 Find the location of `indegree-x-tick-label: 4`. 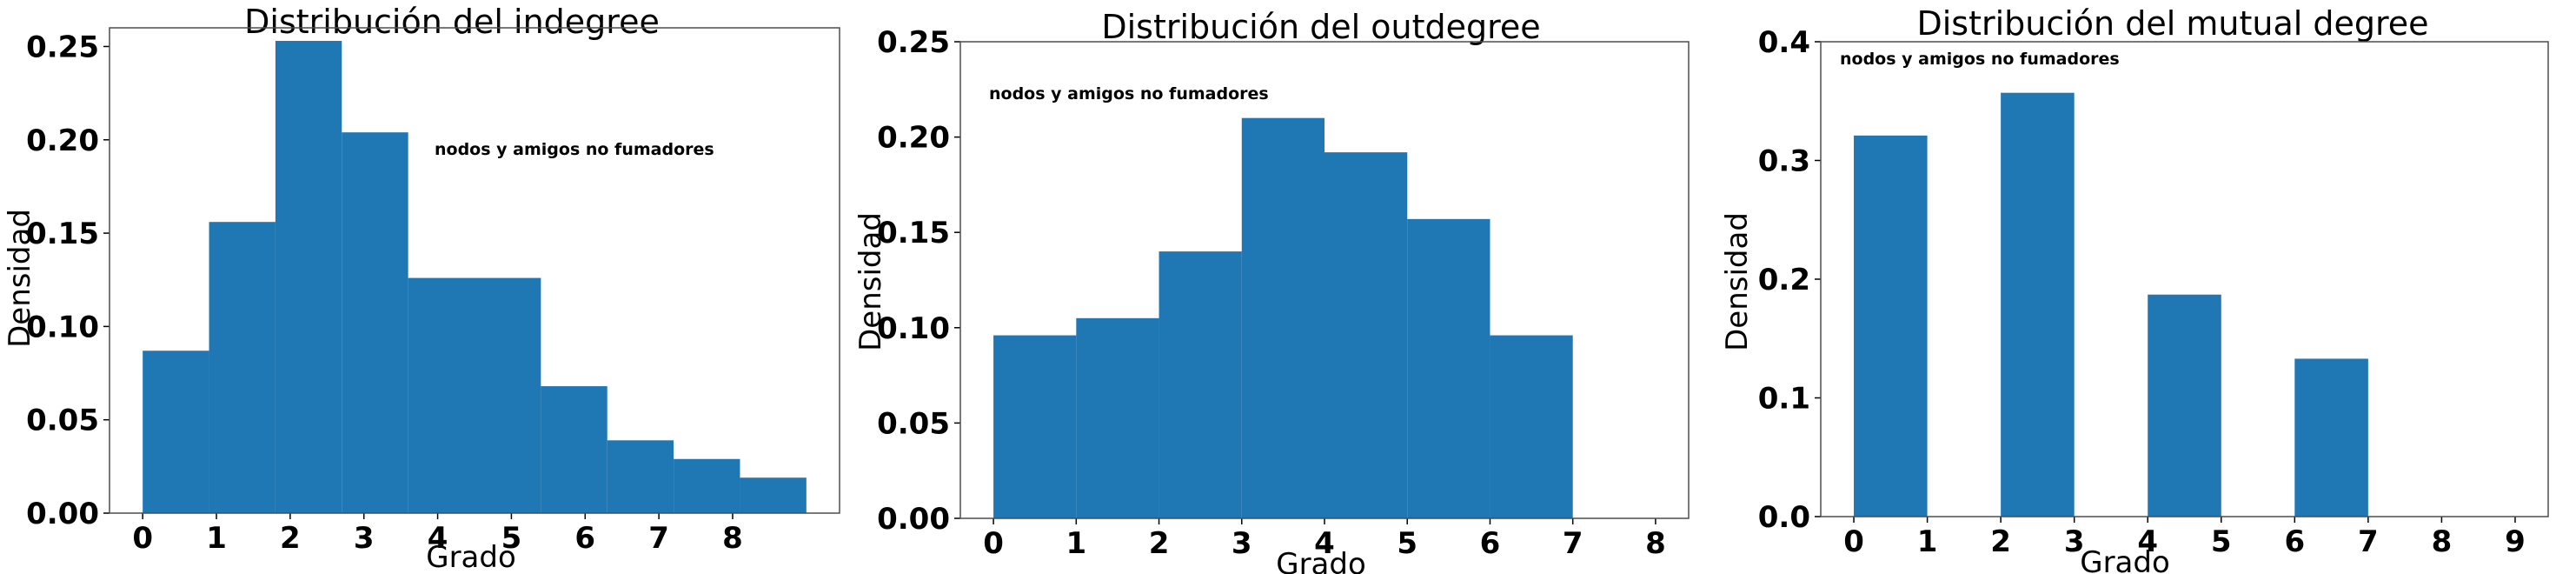

indegree-x-tick-label: 4 is located at coordinates (438, 539).